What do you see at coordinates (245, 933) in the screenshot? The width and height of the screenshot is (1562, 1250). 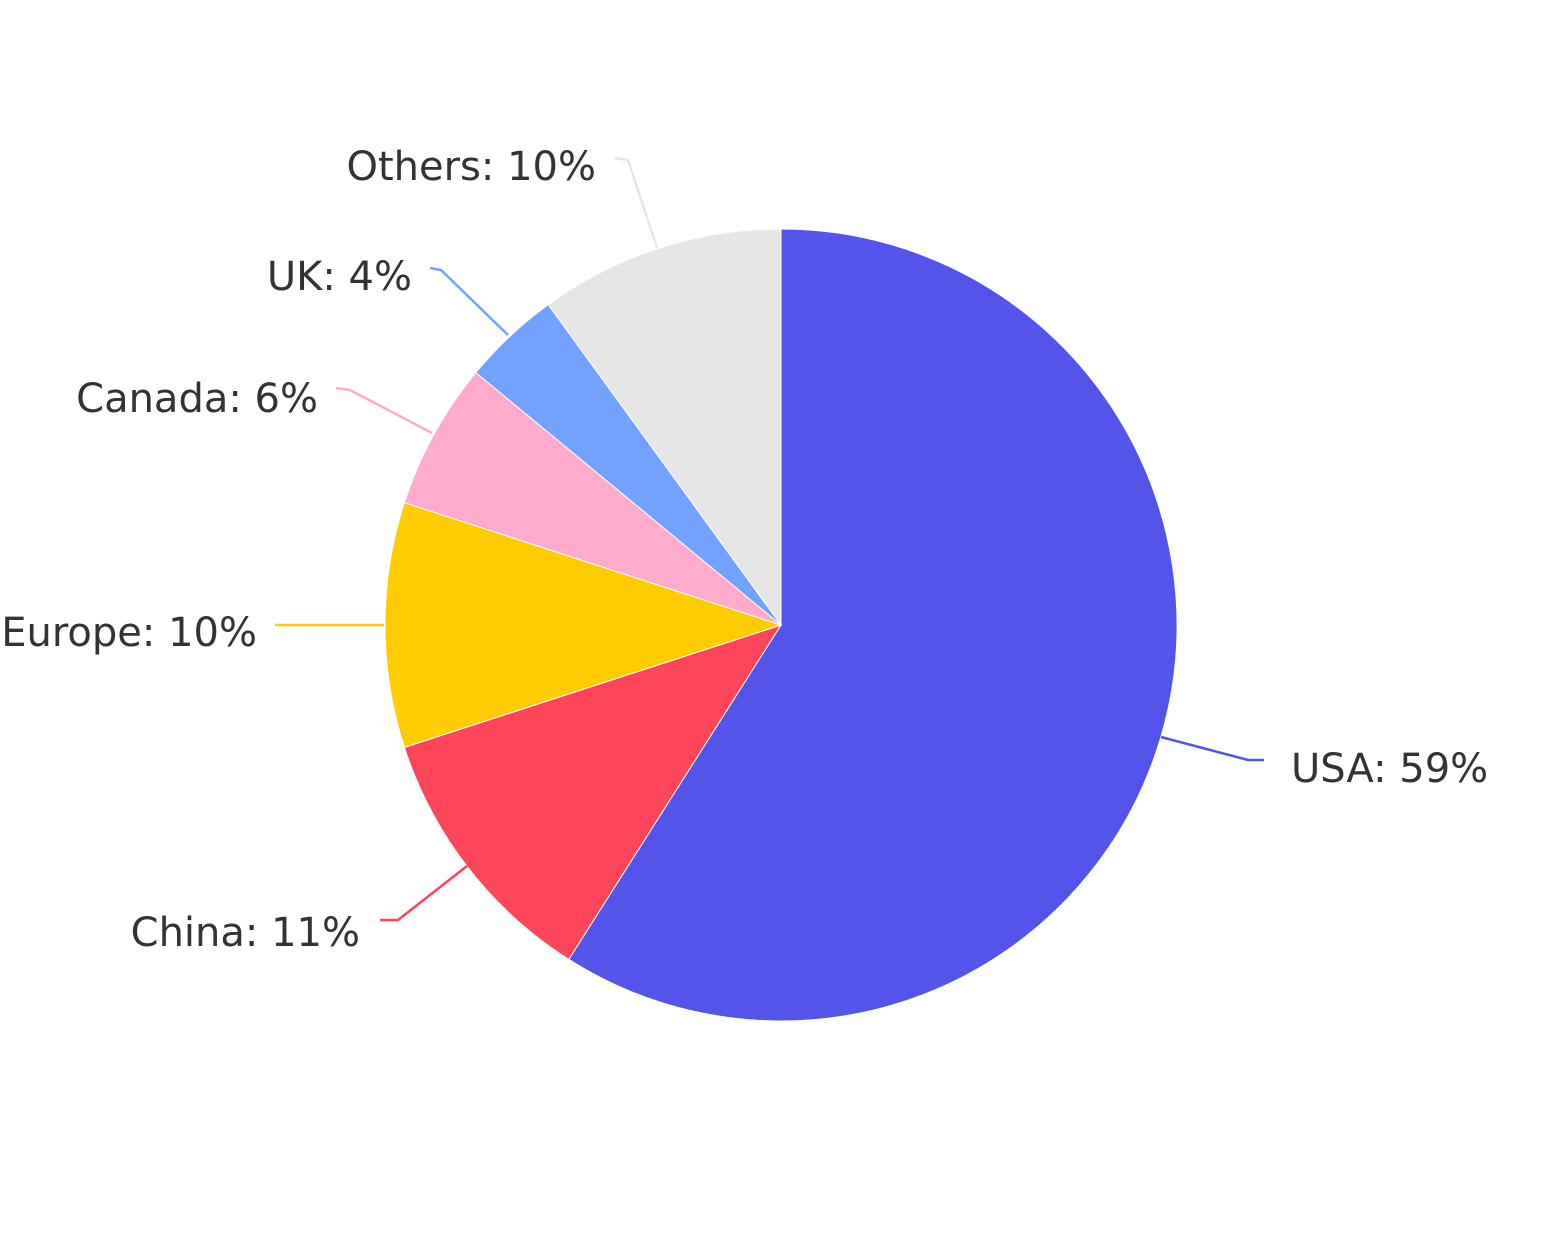 I see `slice-label-china: China: 11%` at bounding box center [245, 933].